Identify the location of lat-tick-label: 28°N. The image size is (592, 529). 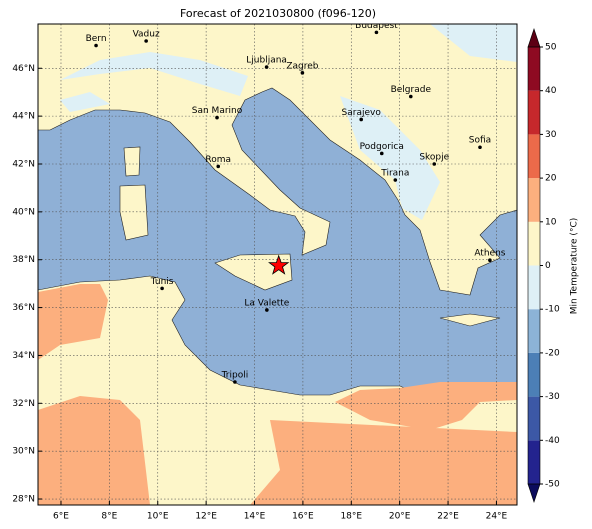
(23, 500).